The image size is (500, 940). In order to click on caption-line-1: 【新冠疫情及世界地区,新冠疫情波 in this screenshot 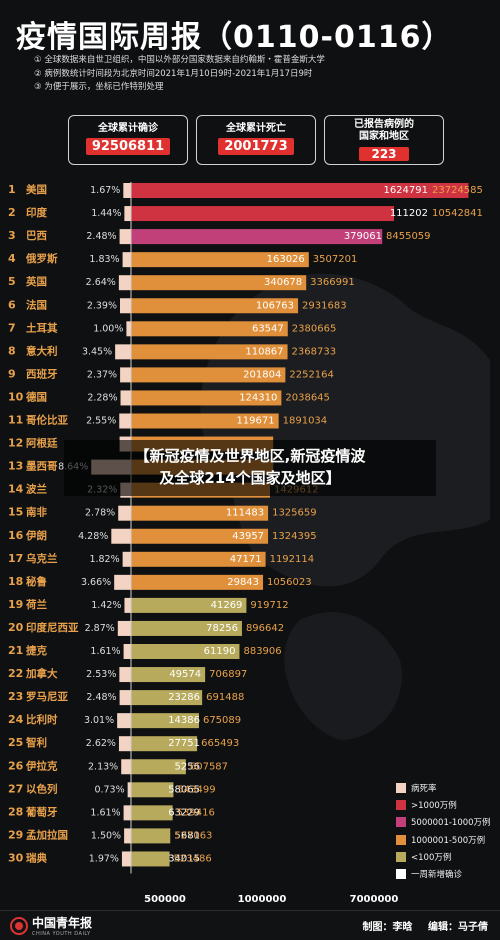, I will do `click(250, 456)`.